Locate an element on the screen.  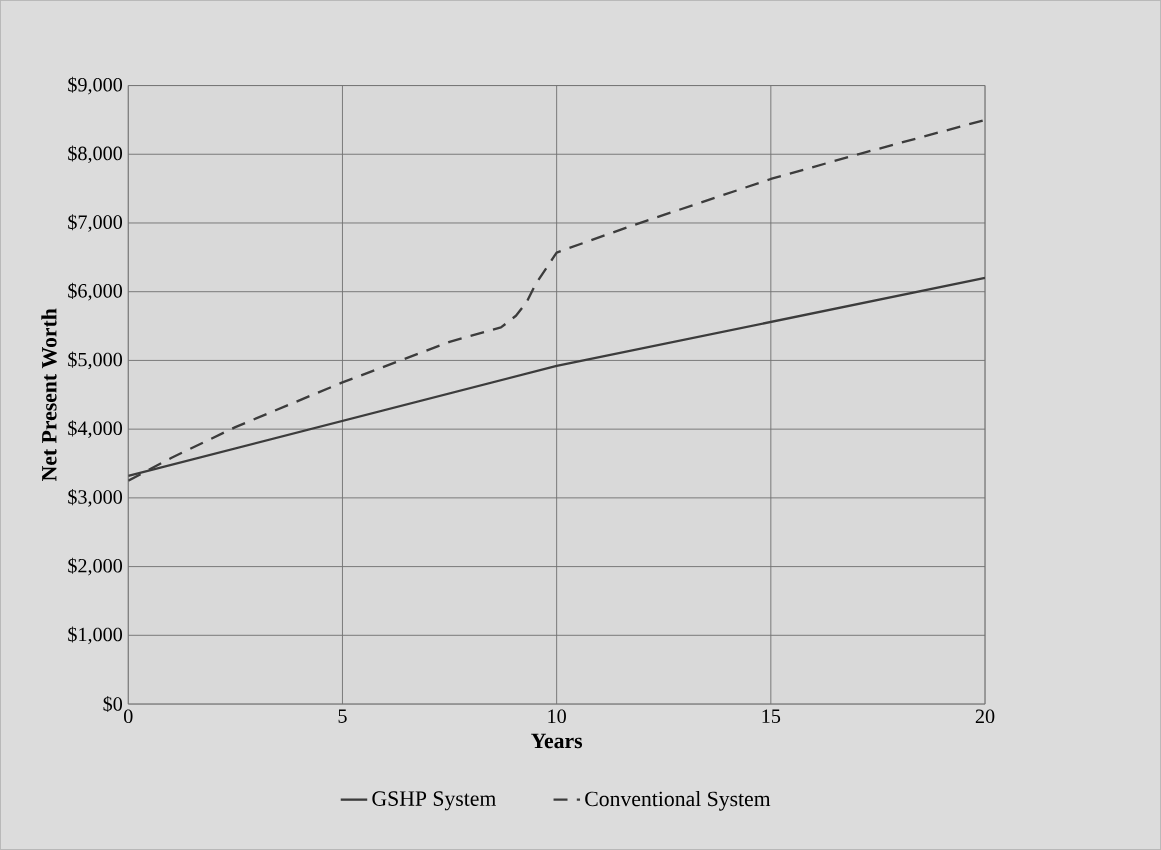
y-tick-label: $4,000 is located at coordinates (95, 429).